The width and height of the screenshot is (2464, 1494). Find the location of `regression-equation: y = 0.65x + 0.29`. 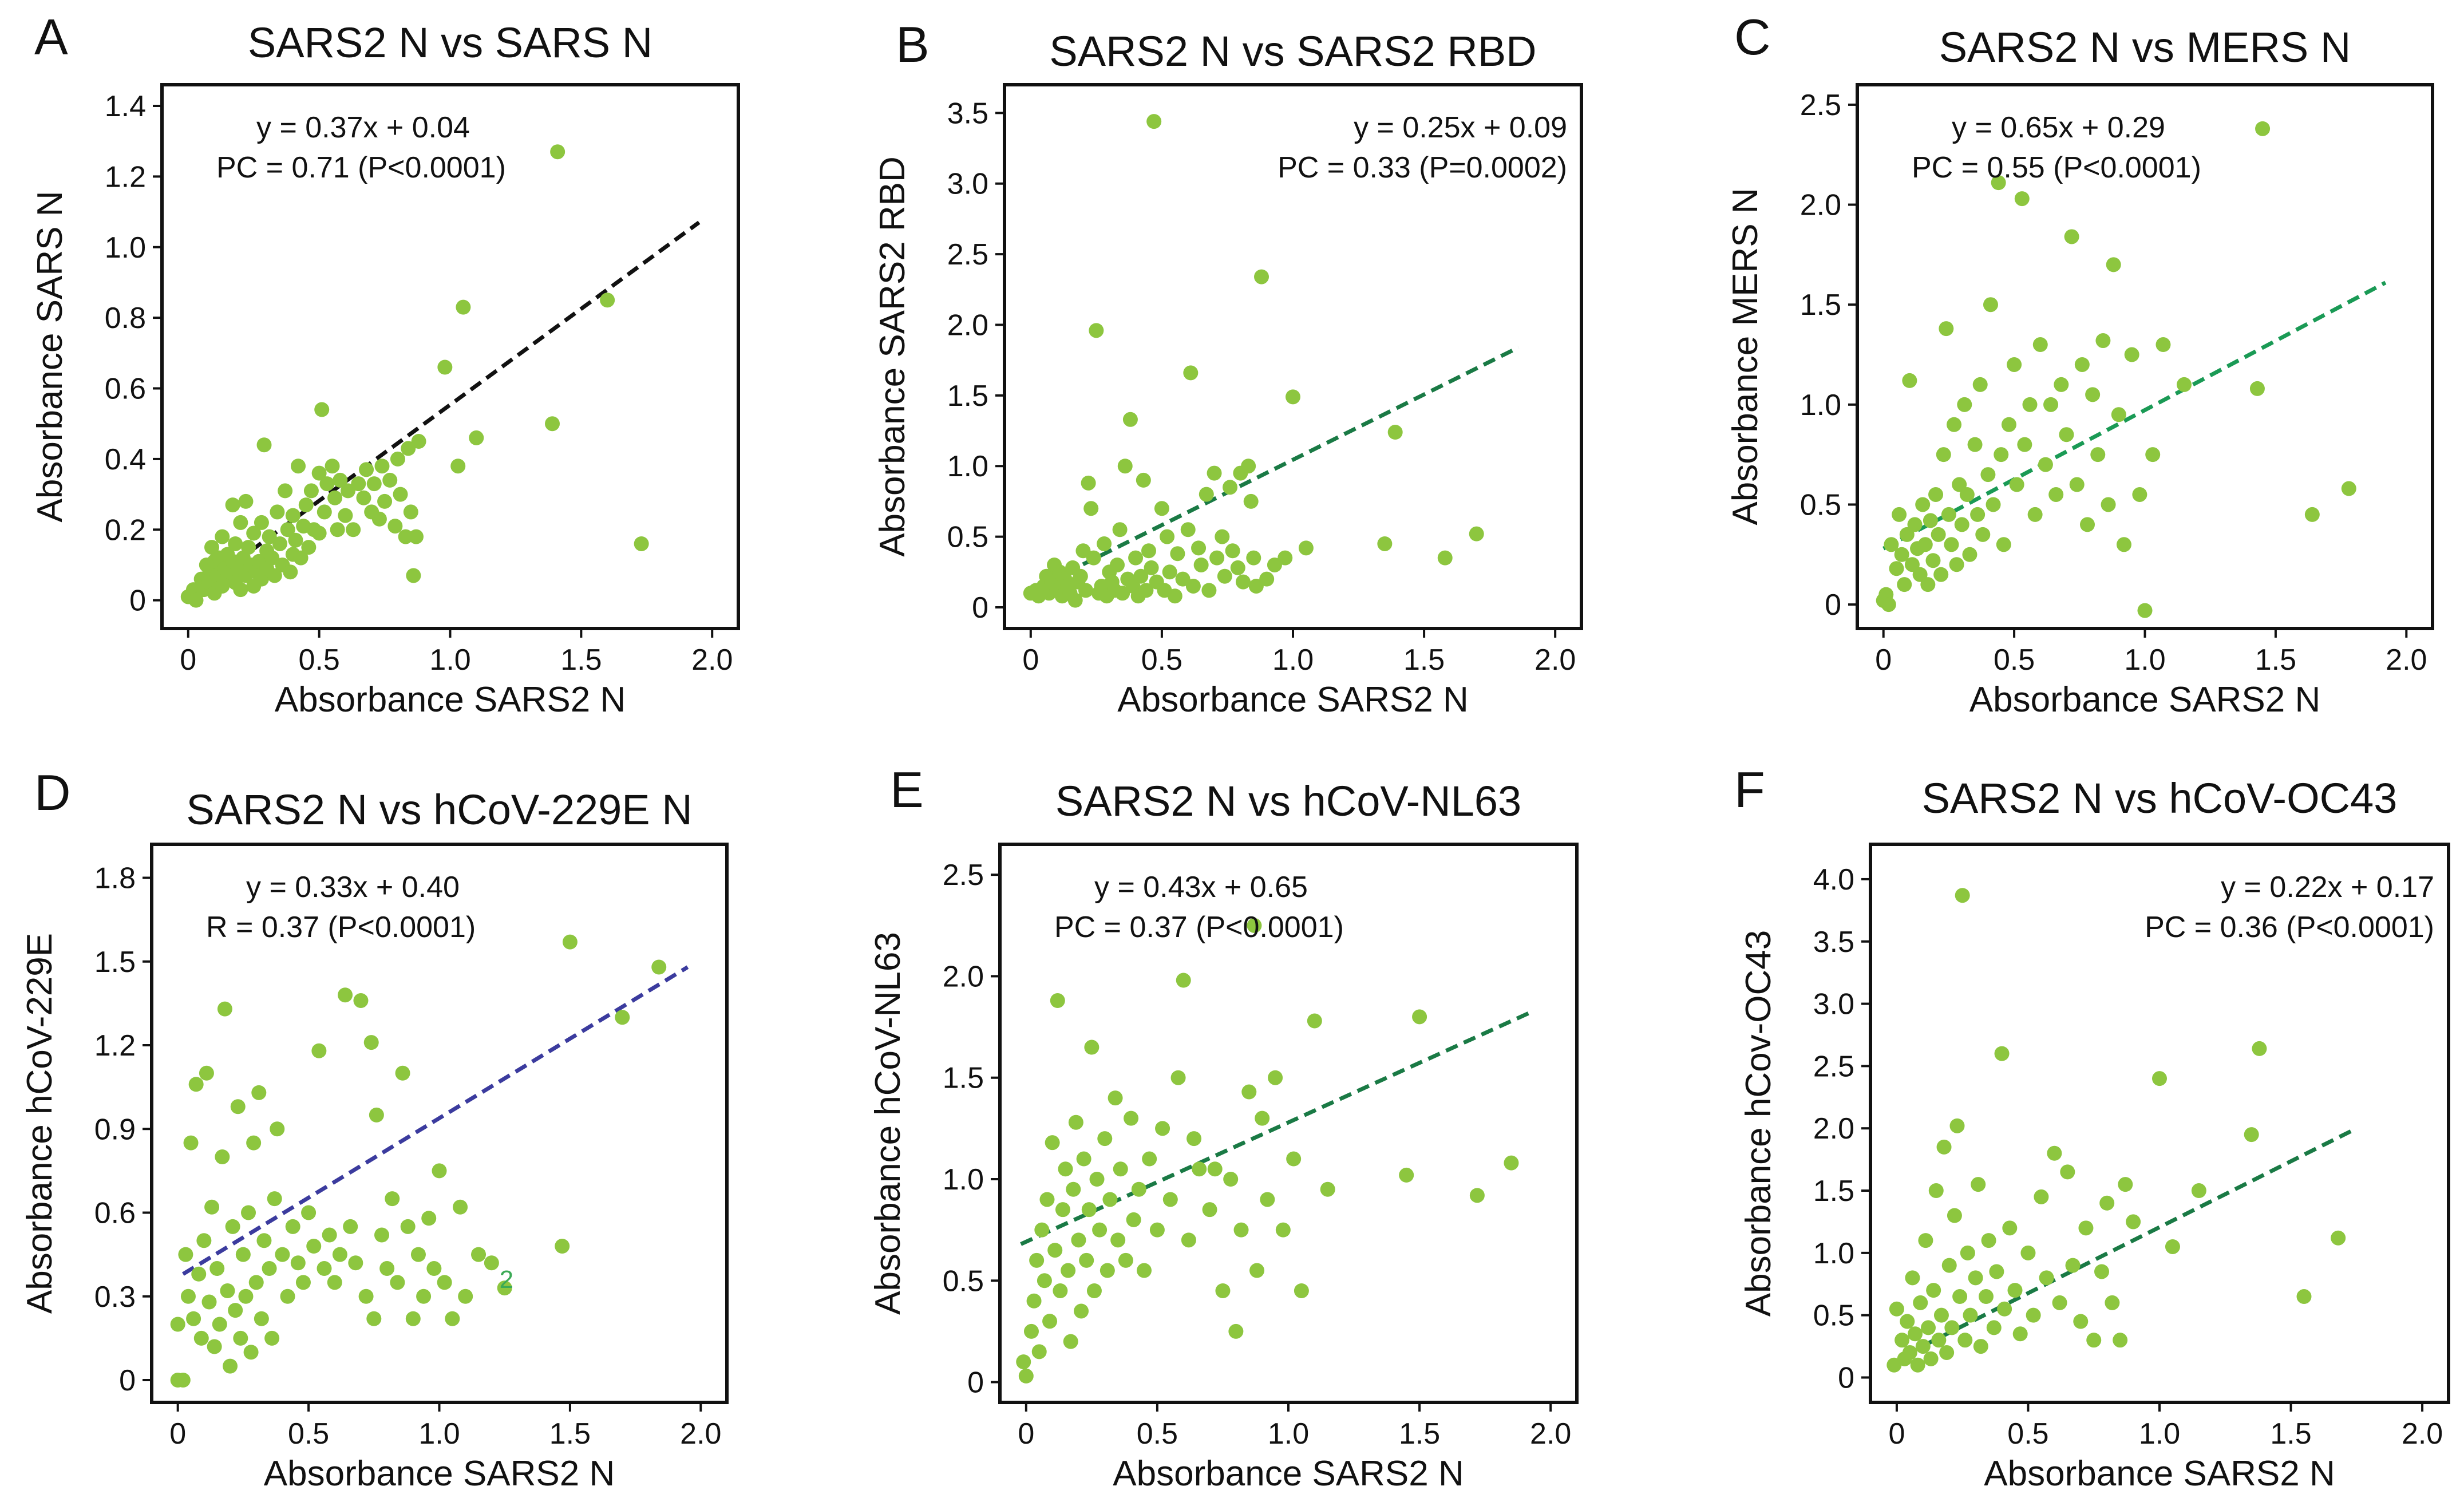

regression-equation: y = 0.65x + 0.29 is located at coordinates (2058, 127).